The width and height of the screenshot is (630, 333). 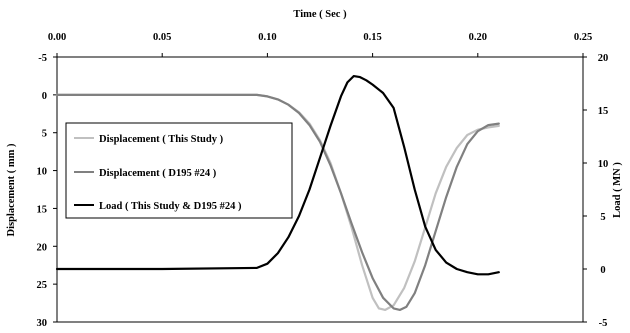 I want to click on legend-label-d195: Displacement ( D195 #24 ), so click(x=158, y=173).